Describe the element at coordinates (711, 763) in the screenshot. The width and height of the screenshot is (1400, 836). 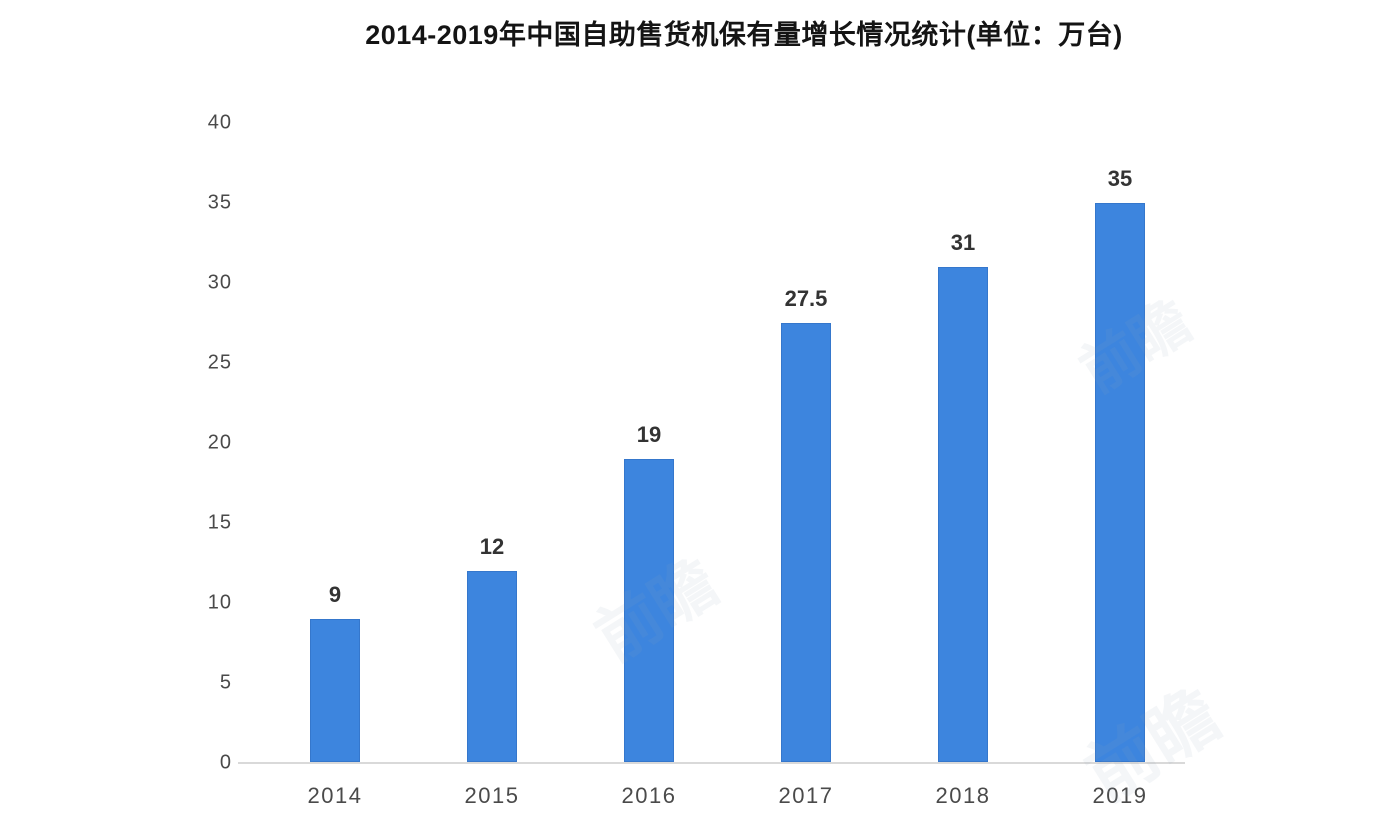
I see `x-axis-line` at that location.